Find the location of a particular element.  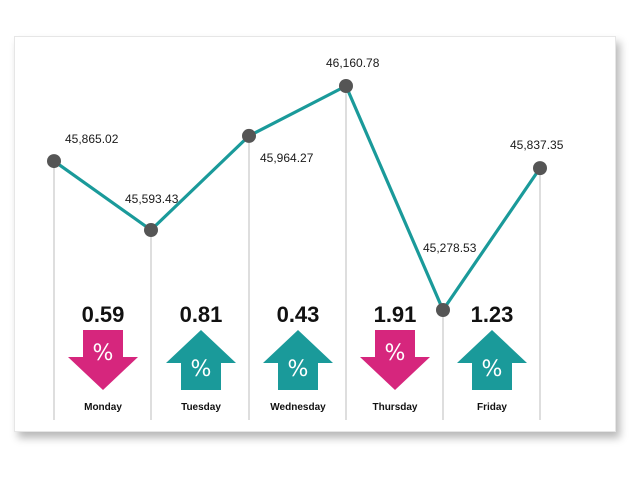

pct-change-value-1: 0.81 is located at coordinates (201, 314).